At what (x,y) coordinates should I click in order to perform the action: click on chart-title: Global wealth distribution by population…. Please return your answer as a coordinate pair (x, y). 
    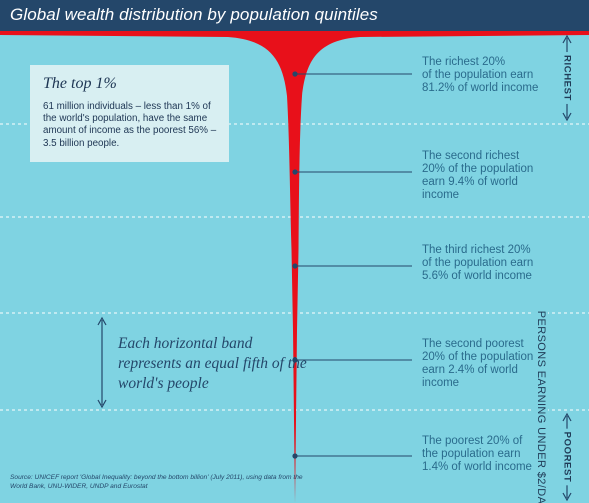
    Looking at the image, I should click on (194, 14).